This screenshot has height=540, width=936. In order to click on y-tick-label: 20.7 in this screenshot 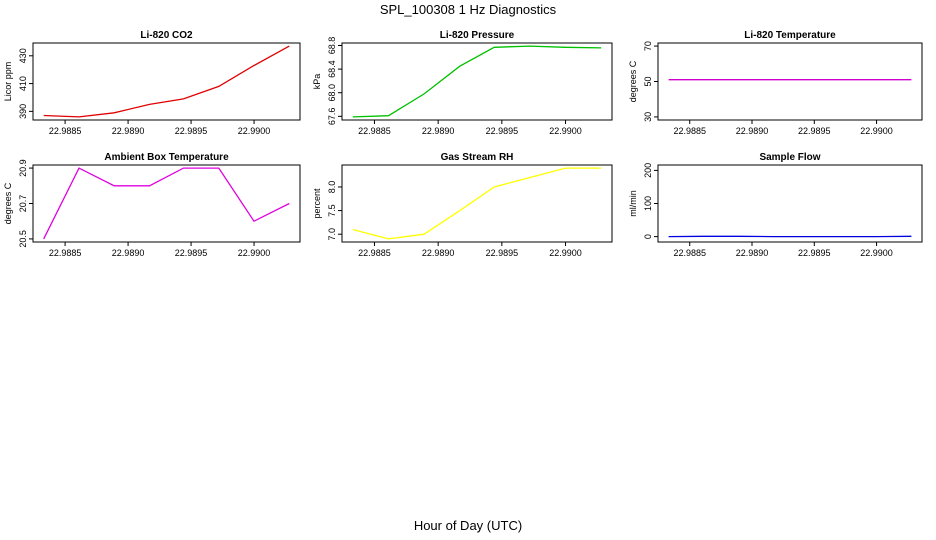, I will do `click(23, 204)`.